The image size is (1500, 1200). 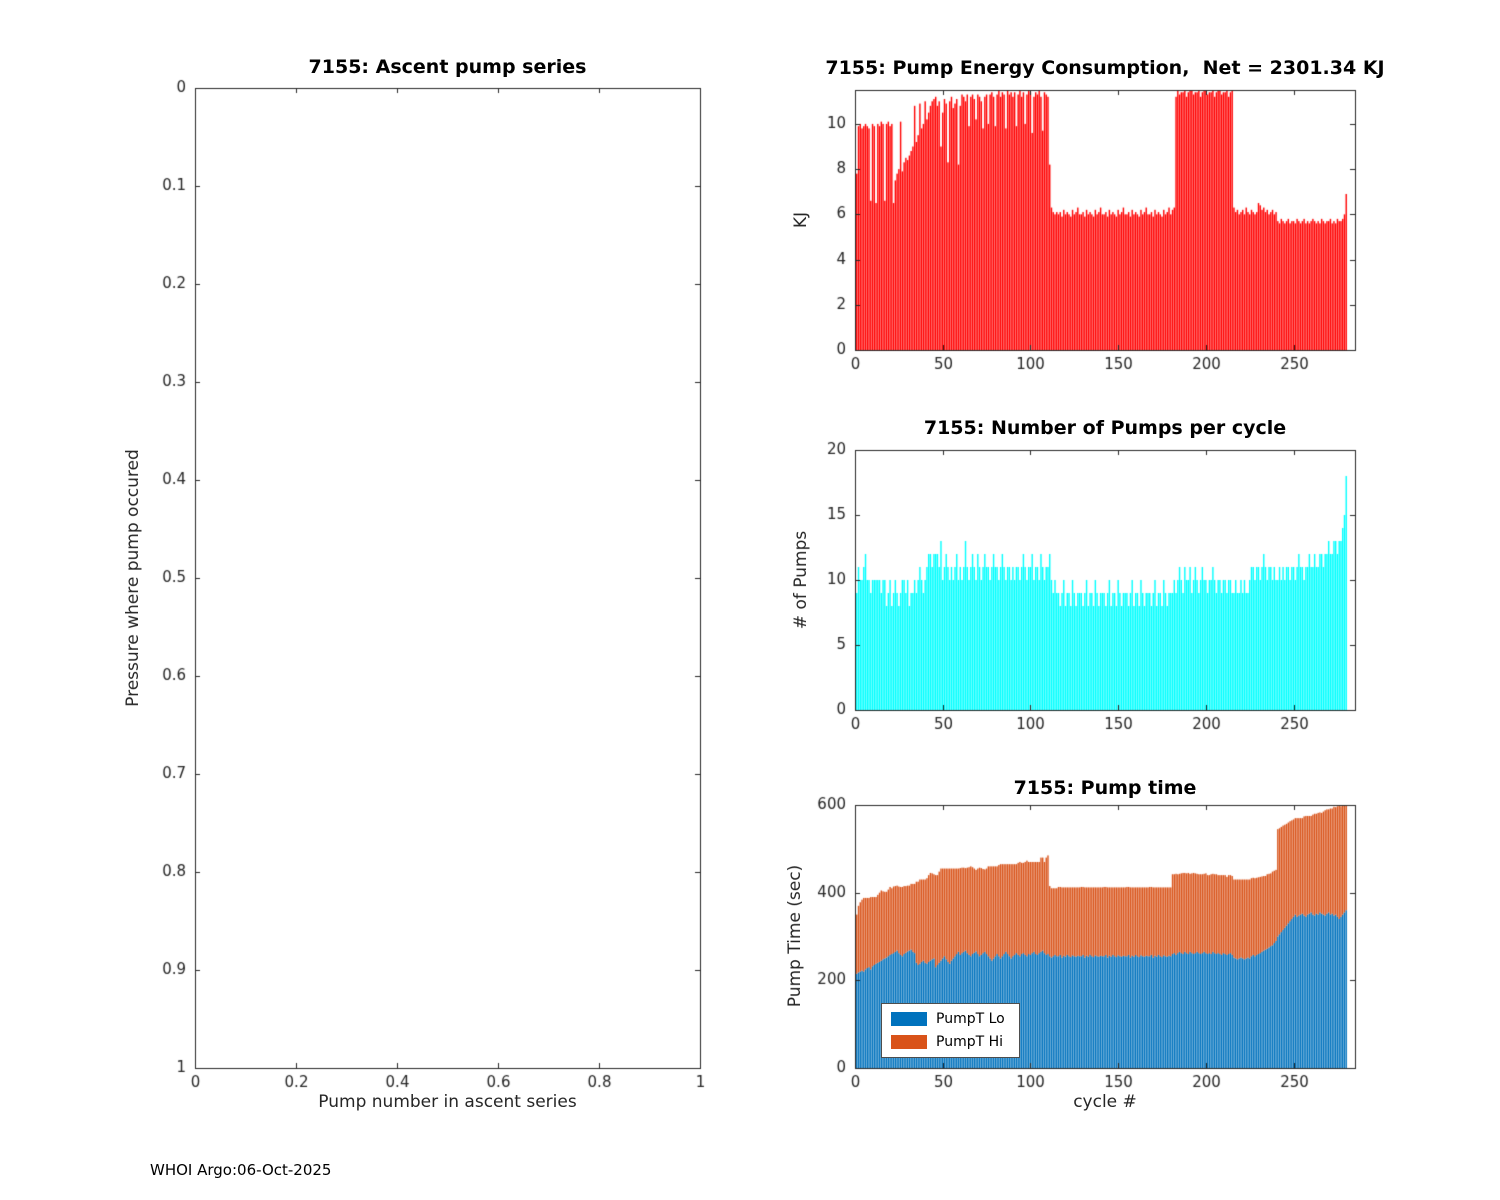 What do you see at coordinates (1105, 1102) in the screenshot?
I see `pumptime-xlabel: cycle #` at bounding box center [1105, 1102].